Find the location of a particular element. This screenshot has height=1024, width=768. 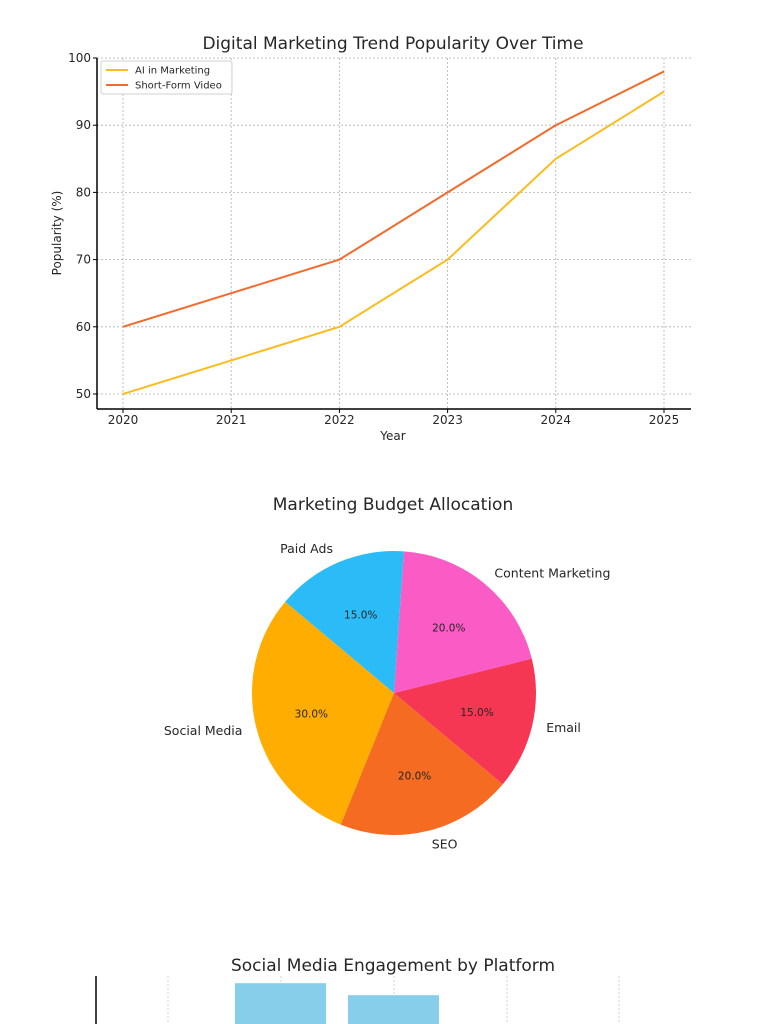

line-chart-y-axis-label: Popularity (%) is located at coordinates (57, 233).